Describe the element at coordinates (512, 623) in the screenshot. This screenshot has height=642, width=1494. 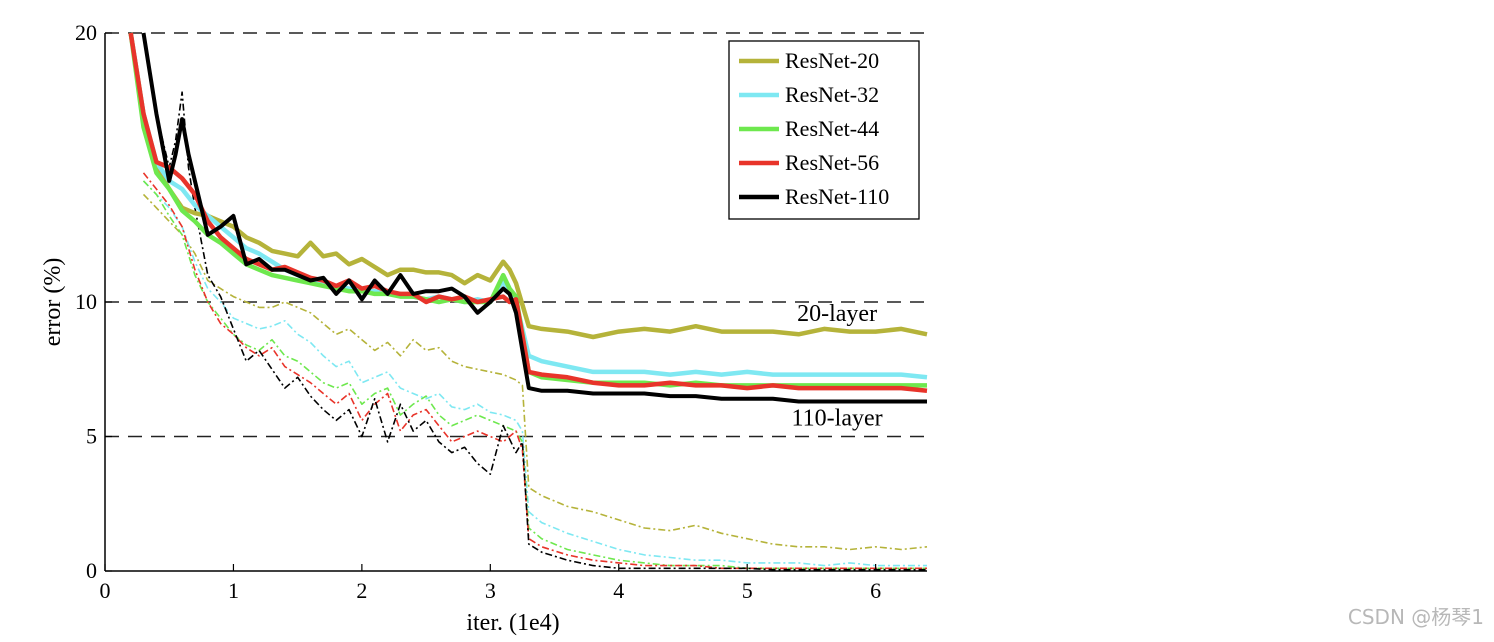
I see `x-axis-label: iter. (1e4)` at that location.